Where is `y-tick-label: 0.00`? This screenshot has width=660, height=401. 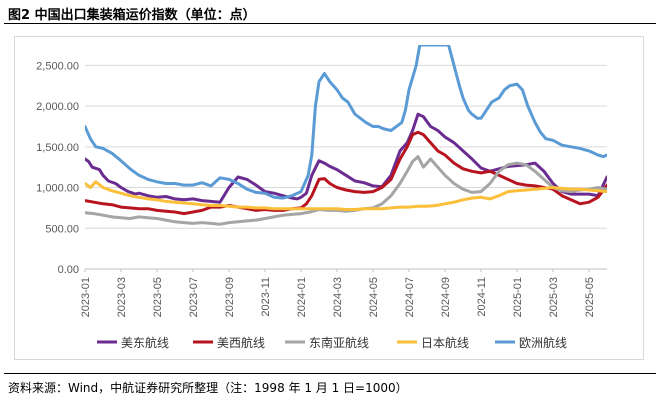 y-tick-label: 0.00 is located at coordinates (68, 270).